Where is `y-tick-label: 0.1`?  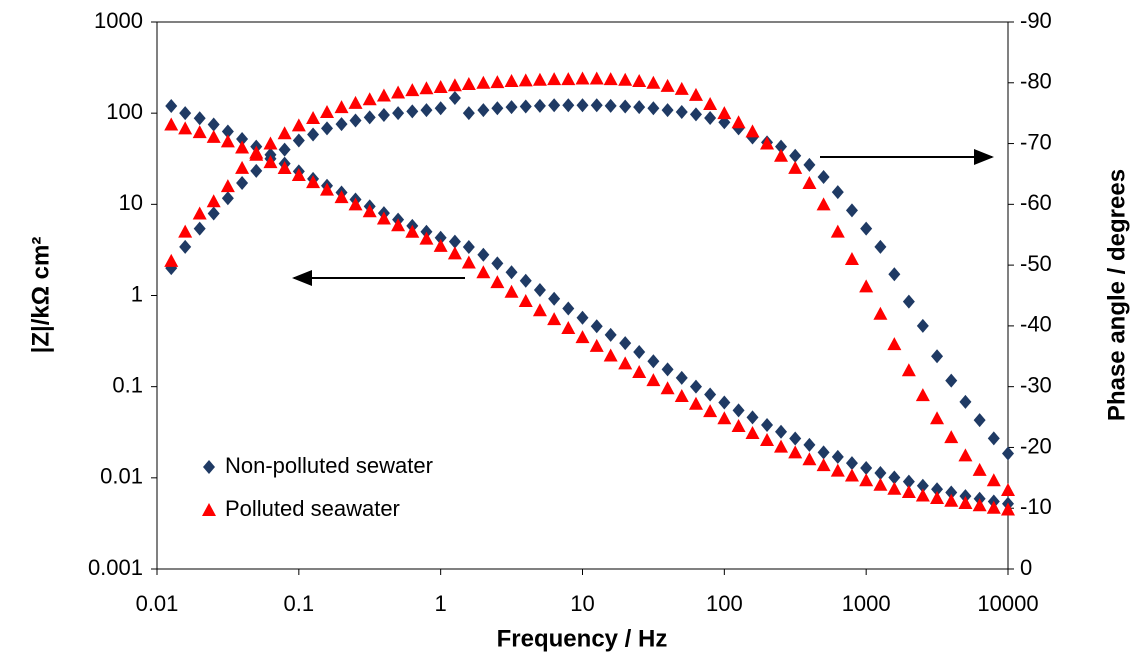 y-tick-label: 0.1 is located at coordinates (127, 384).